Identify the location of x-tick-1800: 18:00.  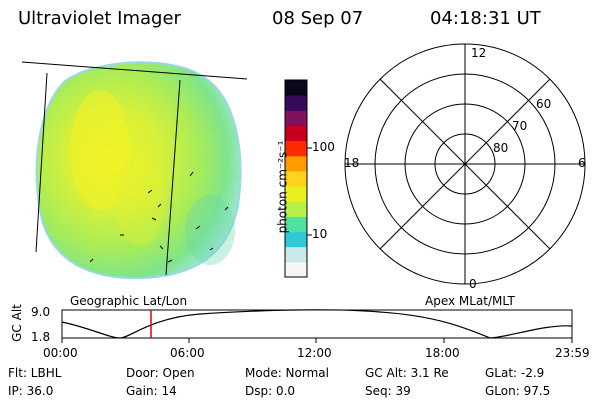
(442, 353).